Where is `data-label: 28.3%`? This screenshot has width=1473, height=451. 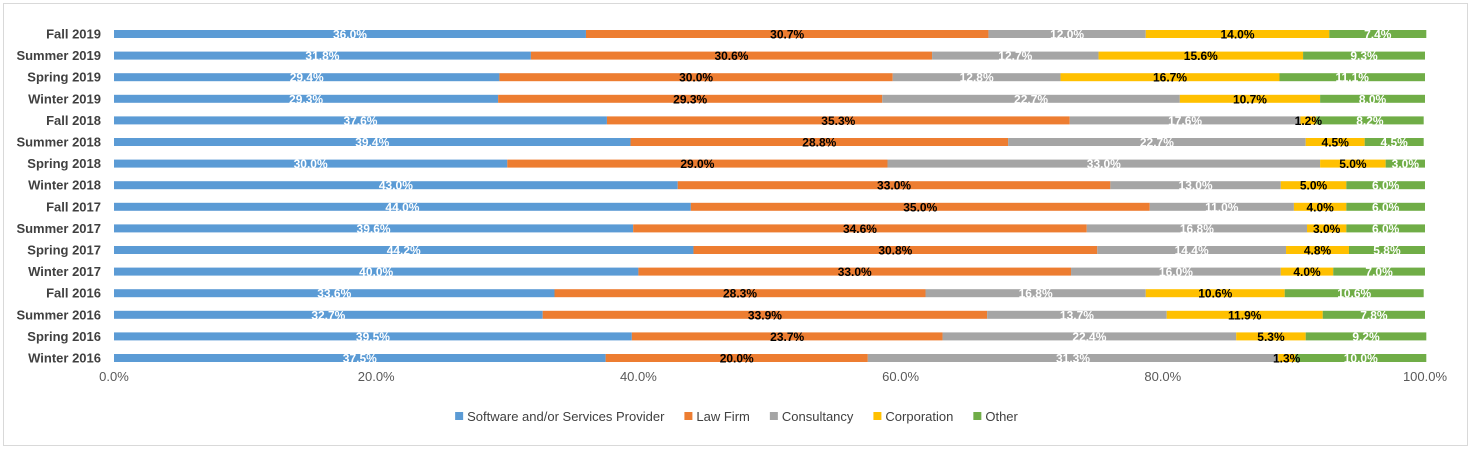 data-label: 28.3% is located at coordinates (740, 294).